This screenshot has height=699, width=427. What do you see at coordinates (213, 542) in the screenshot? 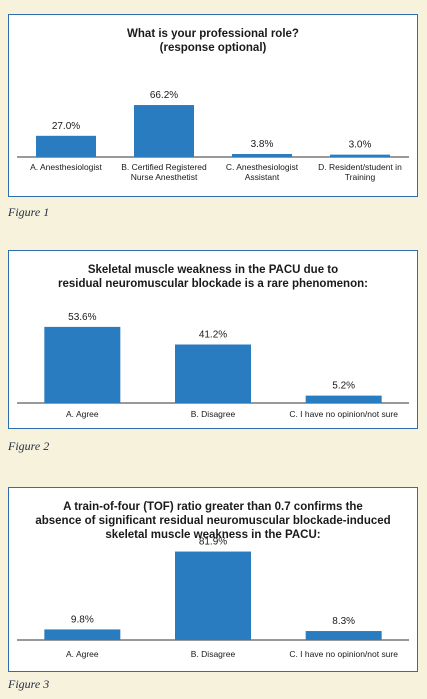
I see `bar-value-label: 81.9%` at bounding box center [213, 542].